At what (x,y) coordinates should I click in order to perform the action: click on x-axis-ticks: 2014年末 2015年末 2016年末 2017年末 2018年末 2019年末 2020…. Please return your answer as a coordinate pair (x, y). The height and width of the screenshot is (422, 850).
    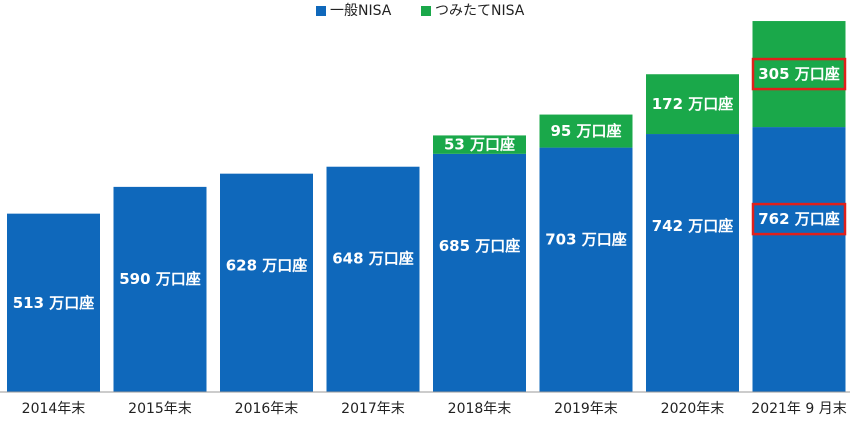
    Looking at the image, I should click on (434, 409).